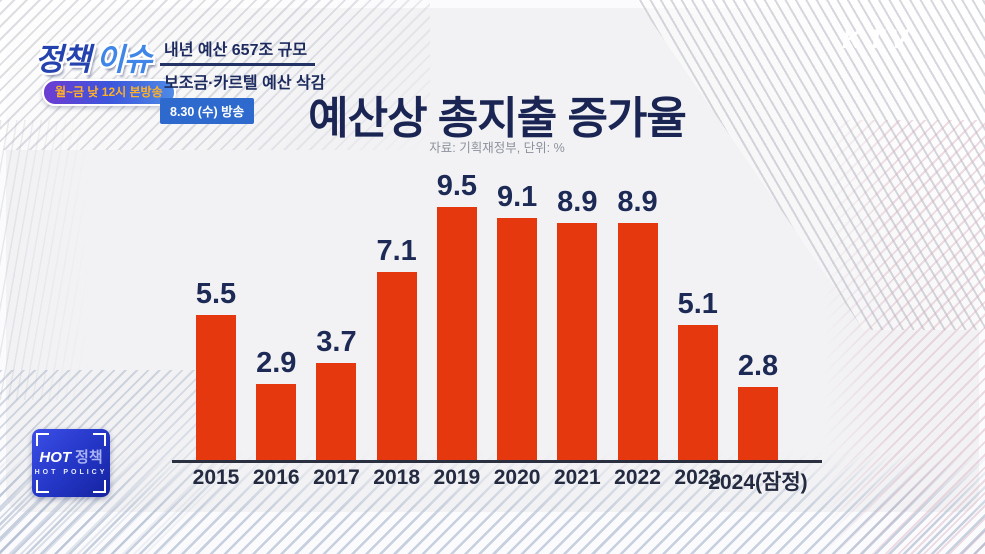  I want to click on year-label: 2017, so click(336, 477).